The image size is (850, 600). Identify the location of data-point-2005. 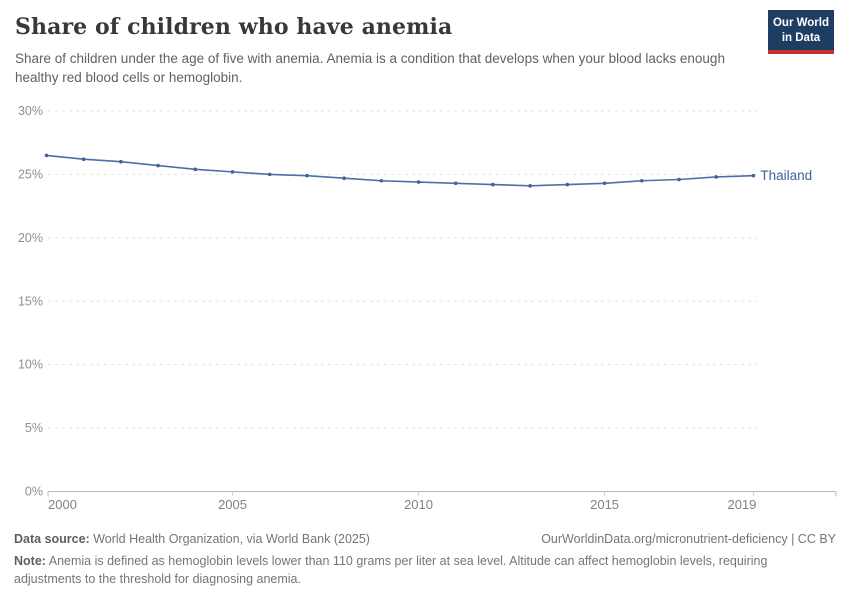
(232, 172).